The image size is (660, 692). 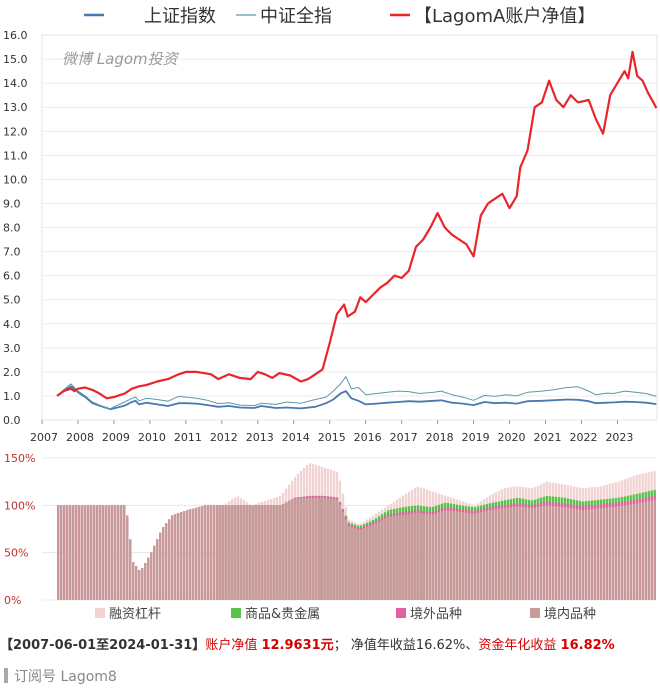 I want to click on y-tick-label: 13.0, so click(x=15, y=107).